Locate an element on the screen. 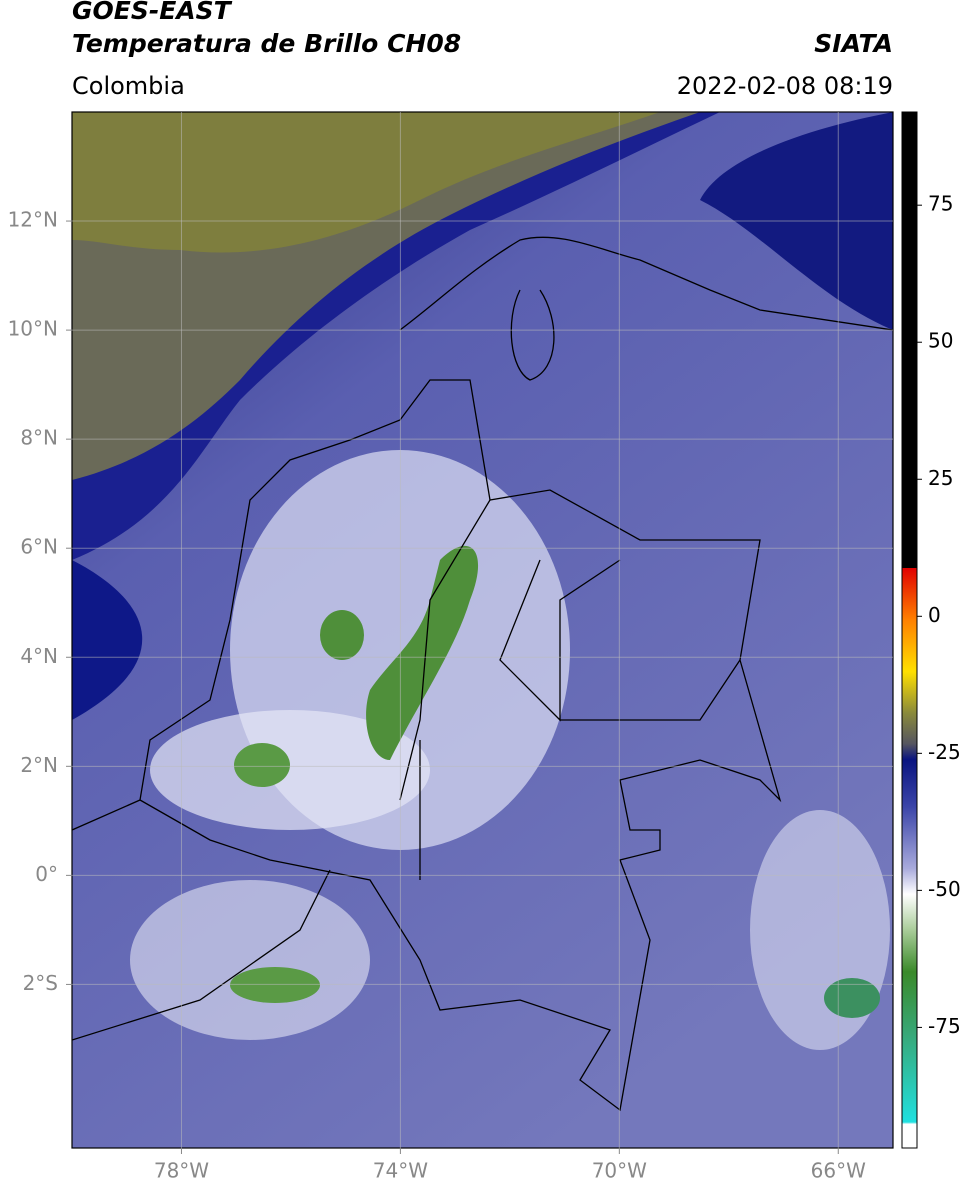  timestamp: 2022-02-08 08:19 is located at coordinates (785, 86).